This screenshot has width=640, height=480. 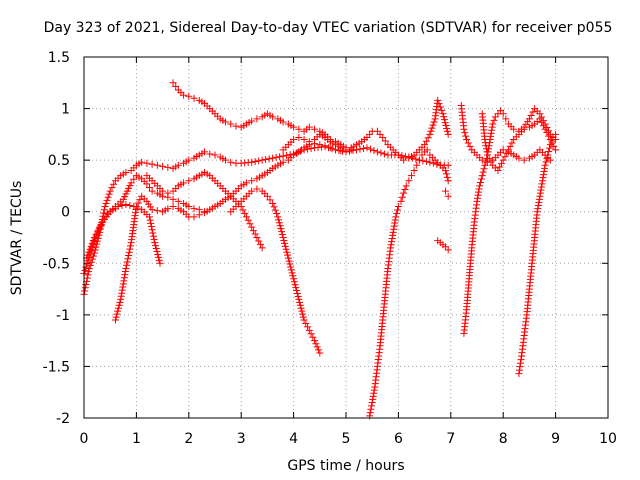 What do you see at coordinates (275, 271) in the screenshot?
I see `series-arc-g` at bounding box center [275, 271].